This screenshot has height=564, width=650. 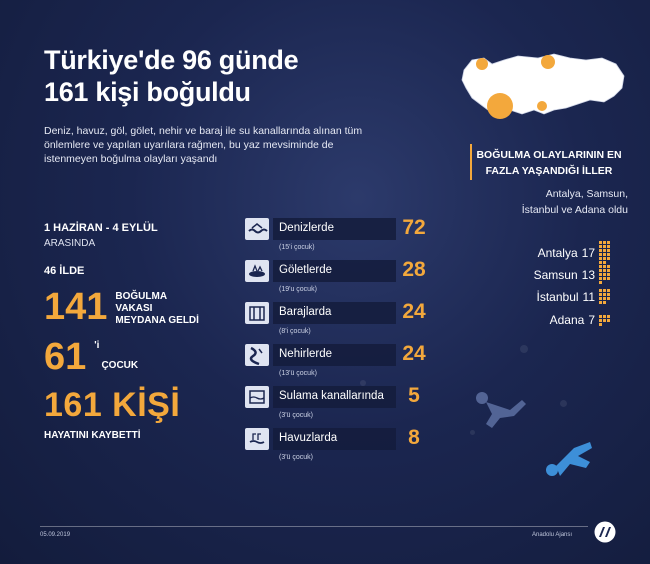 What do you see at coordinates (414, 227) in the screenshot?
I see `category-value: 72` at bounding box center [414, 227].